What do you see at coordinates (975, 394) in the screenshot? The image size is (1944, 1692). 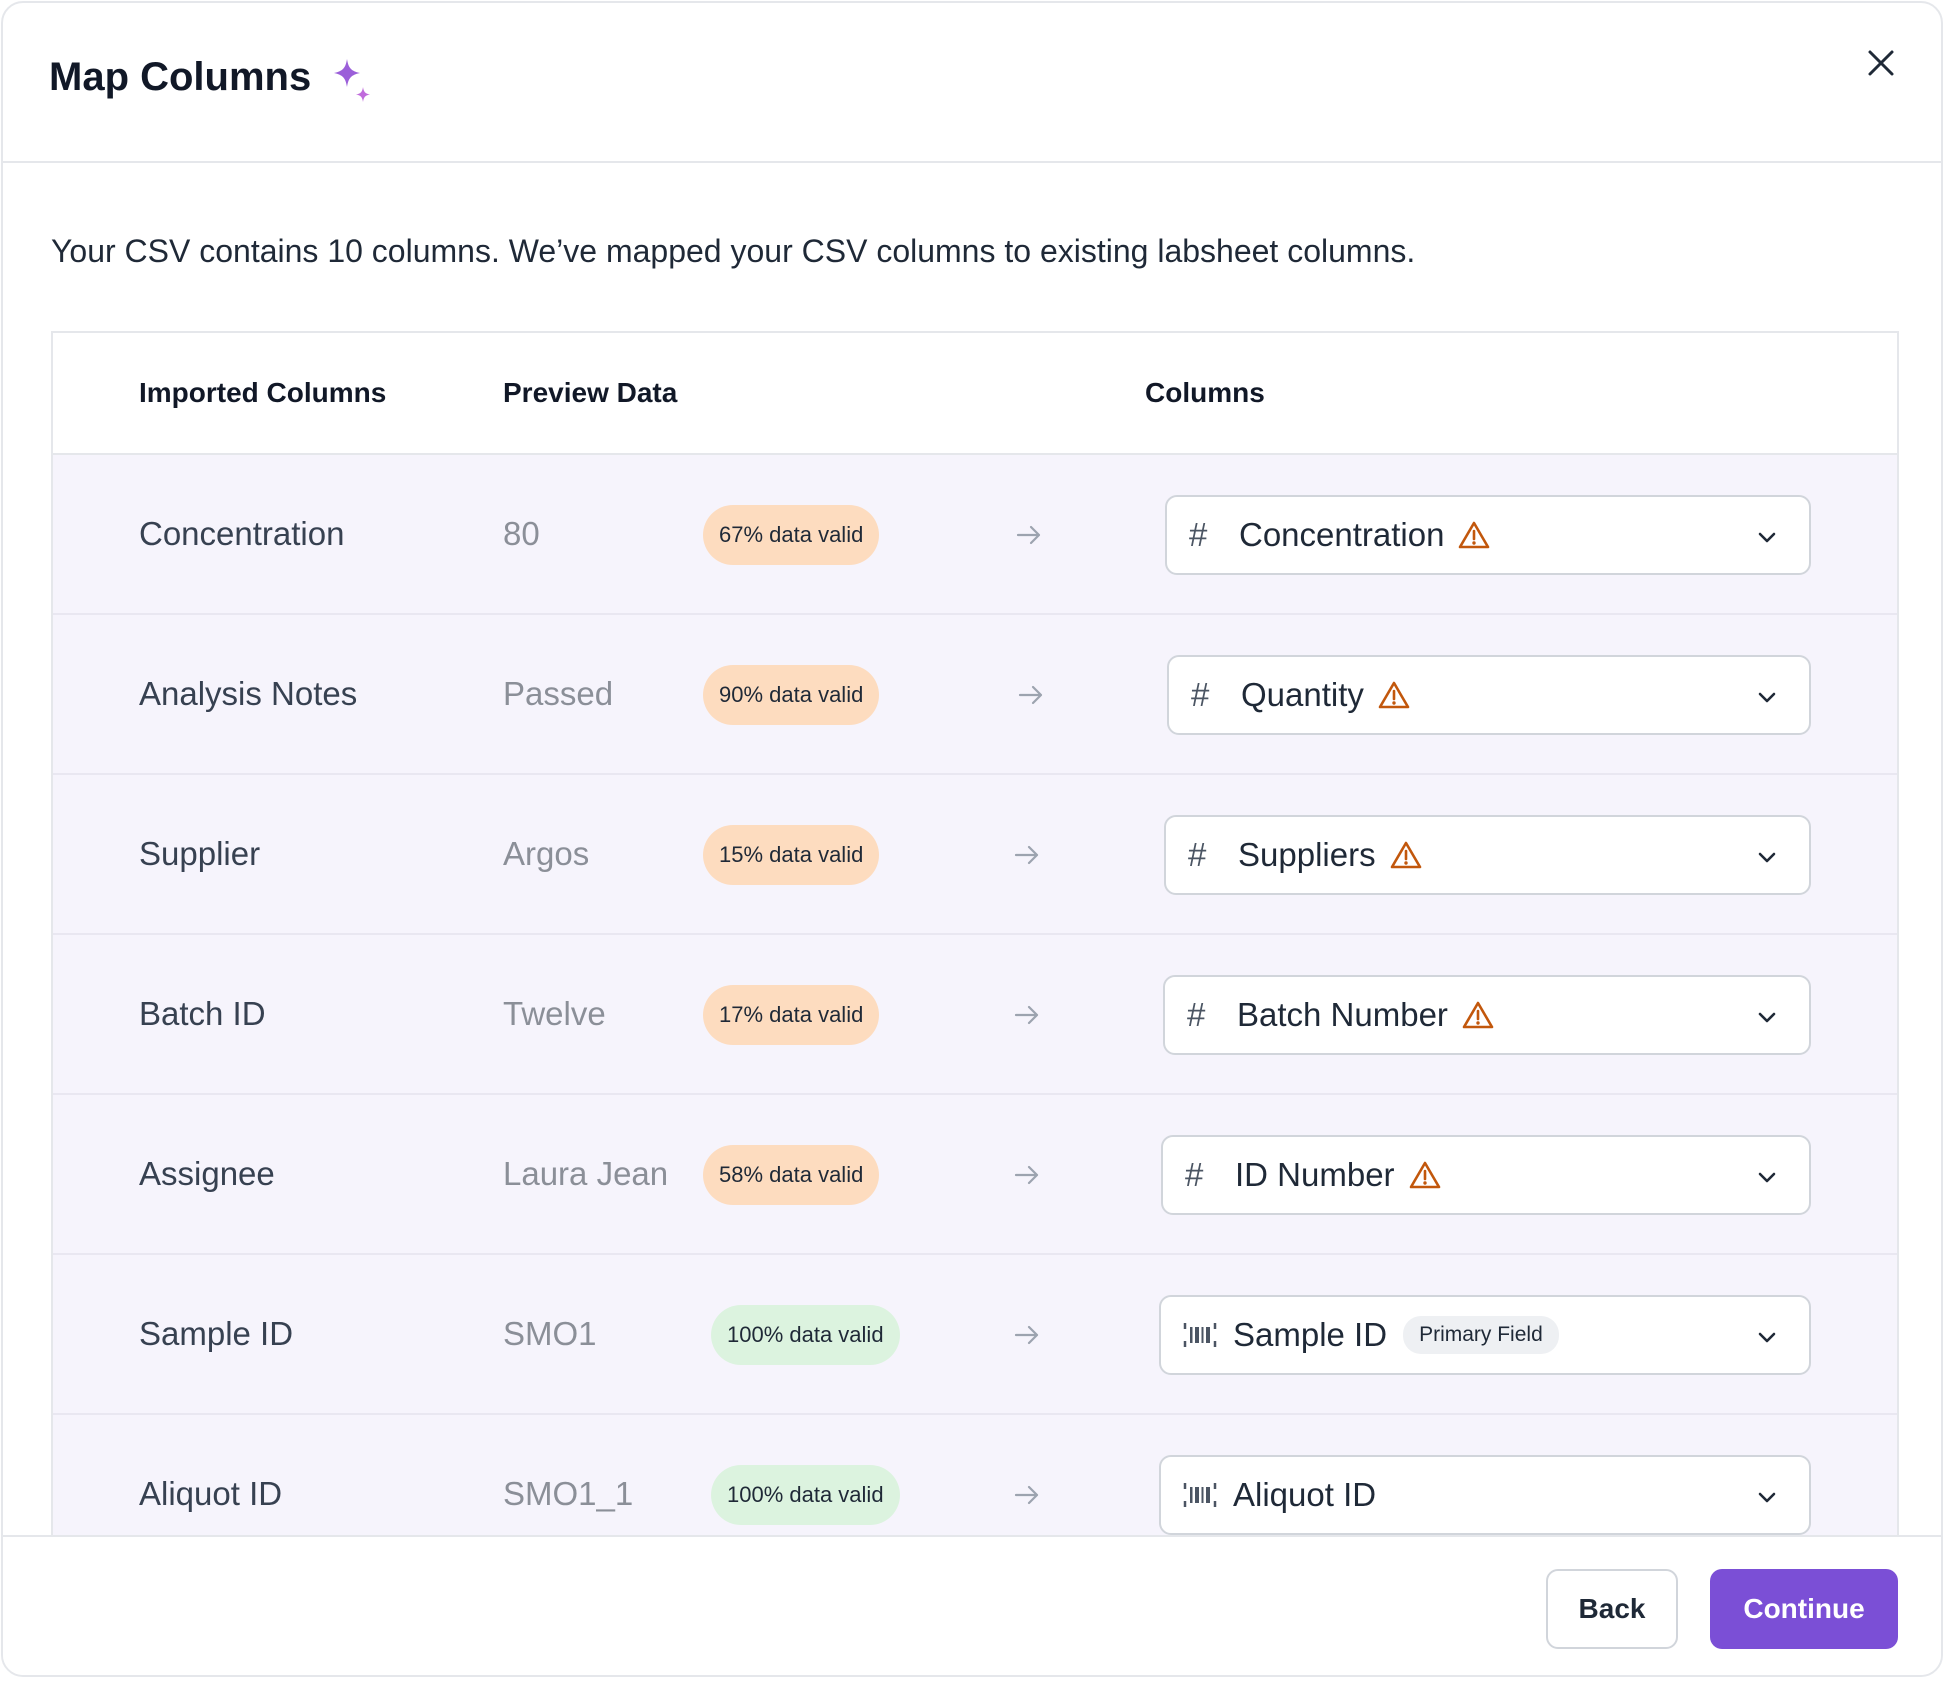 I see `table-header: Imported Columns Preview Data Columns` at bounding box center [975, 394].